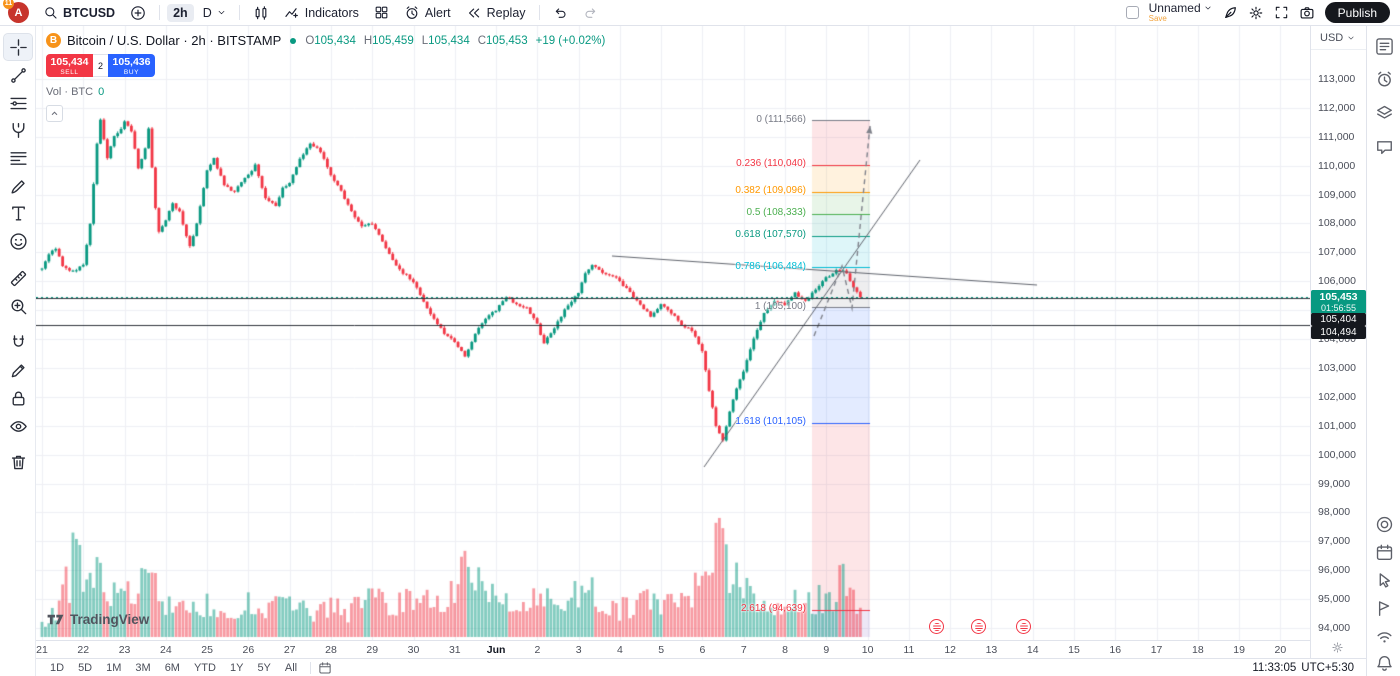 Image resolution: width=1400 pixels, height=676 pixels. I want to click on trend-line-tool-button, so click(18, 75).